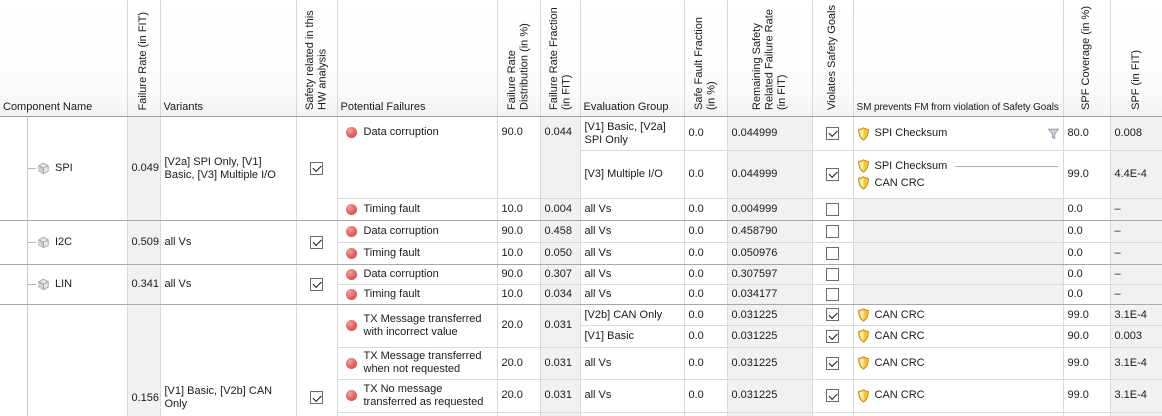 The image size is (1162, 416). Describe the element at coordinates (632, 414) in the screenshot. I see `evaluation-group-cell` at that location.